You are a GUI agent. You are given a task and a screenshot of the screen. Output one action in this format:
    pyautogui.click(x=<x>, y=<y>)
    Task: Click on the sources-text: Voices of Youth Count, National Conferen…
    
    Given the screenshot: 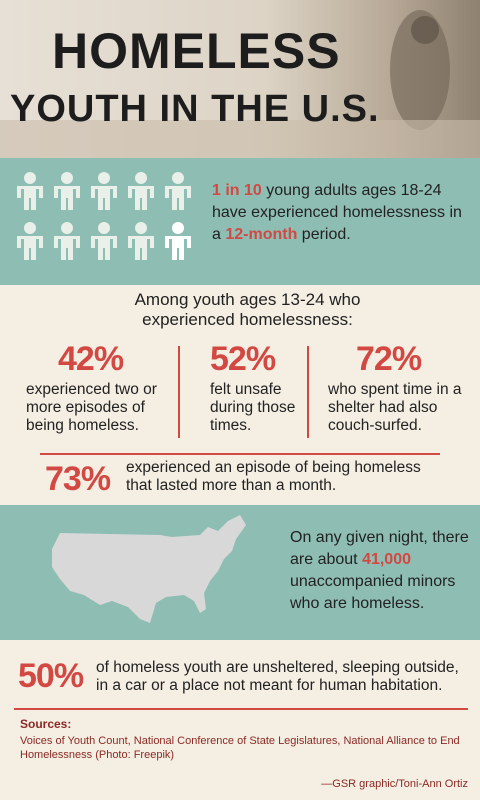 What is the action you would take?
    pyautogui.click(x=240, y=748)
    